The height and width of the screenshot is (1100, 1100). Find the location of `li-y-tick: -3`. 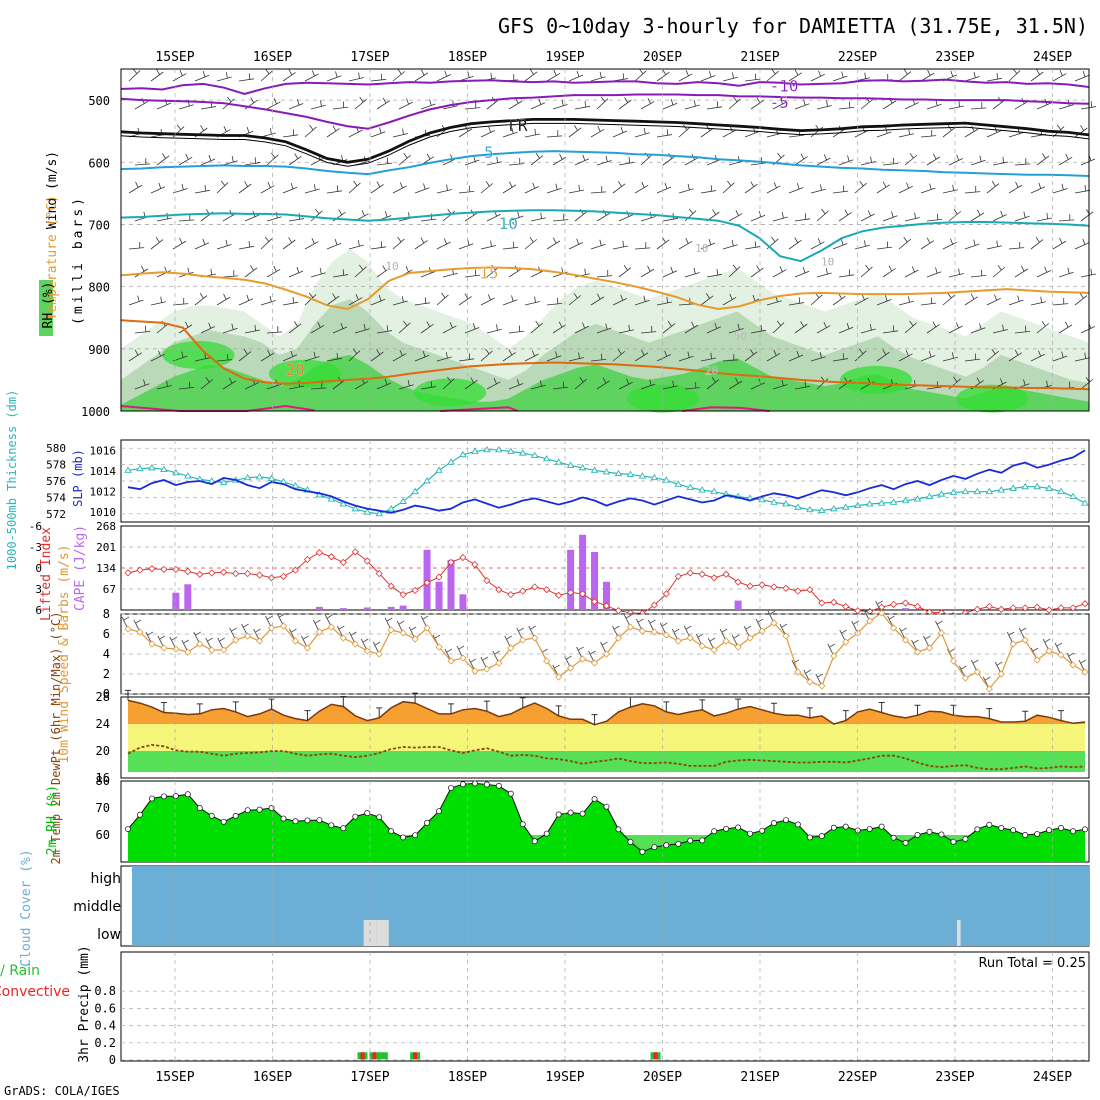

li-y-tick: -3 is located at coordinates (35, 547).